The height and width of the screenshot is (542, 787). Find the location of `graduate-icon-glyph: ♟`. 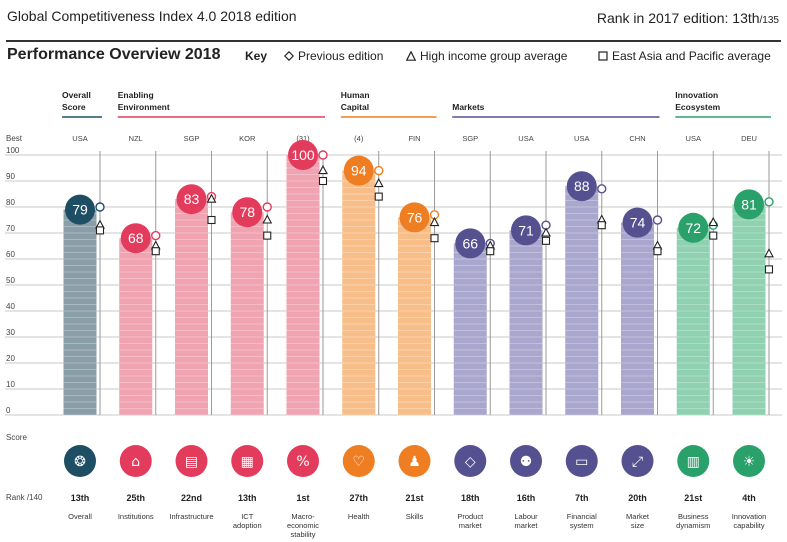

graduate-icon-glyph: ♟ is located at coordinates (414, 462).